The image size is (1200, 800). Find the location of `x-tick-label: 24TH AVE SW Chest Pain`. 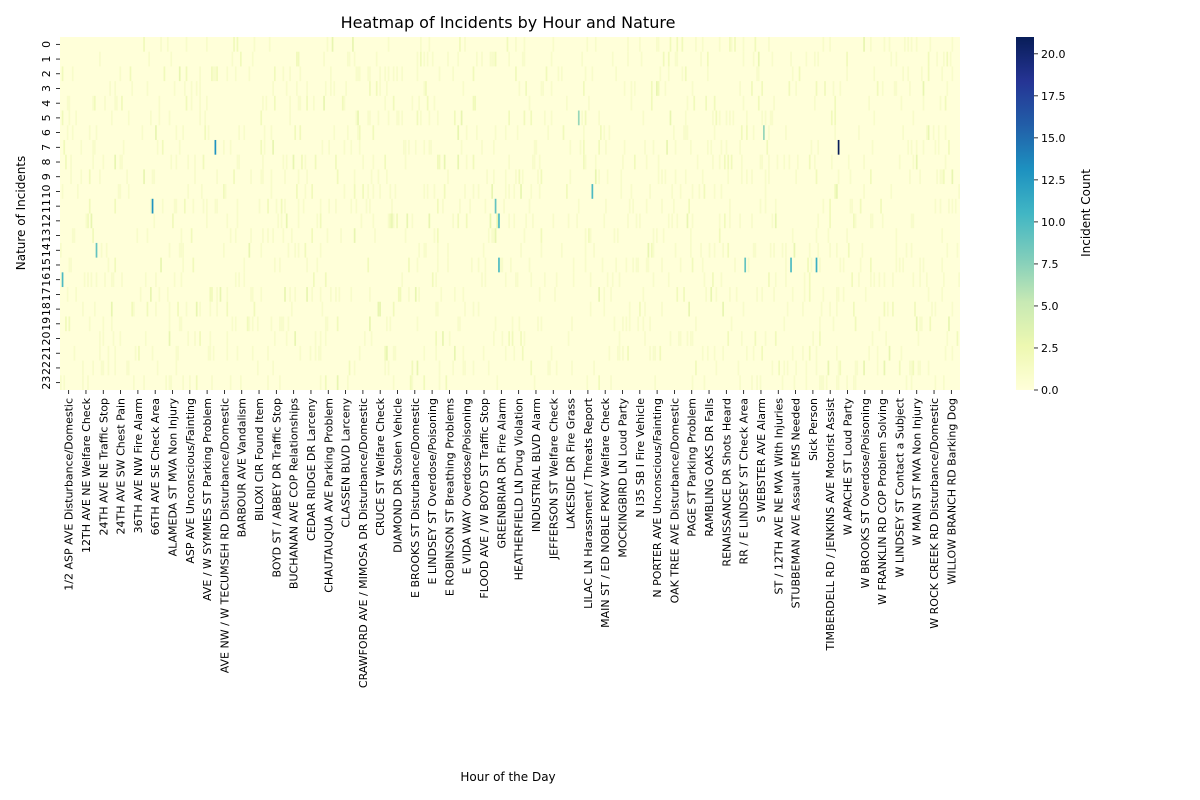

x-tick-label: 24TH AVE SW Chest Pain is located at coordinates (121, 466).